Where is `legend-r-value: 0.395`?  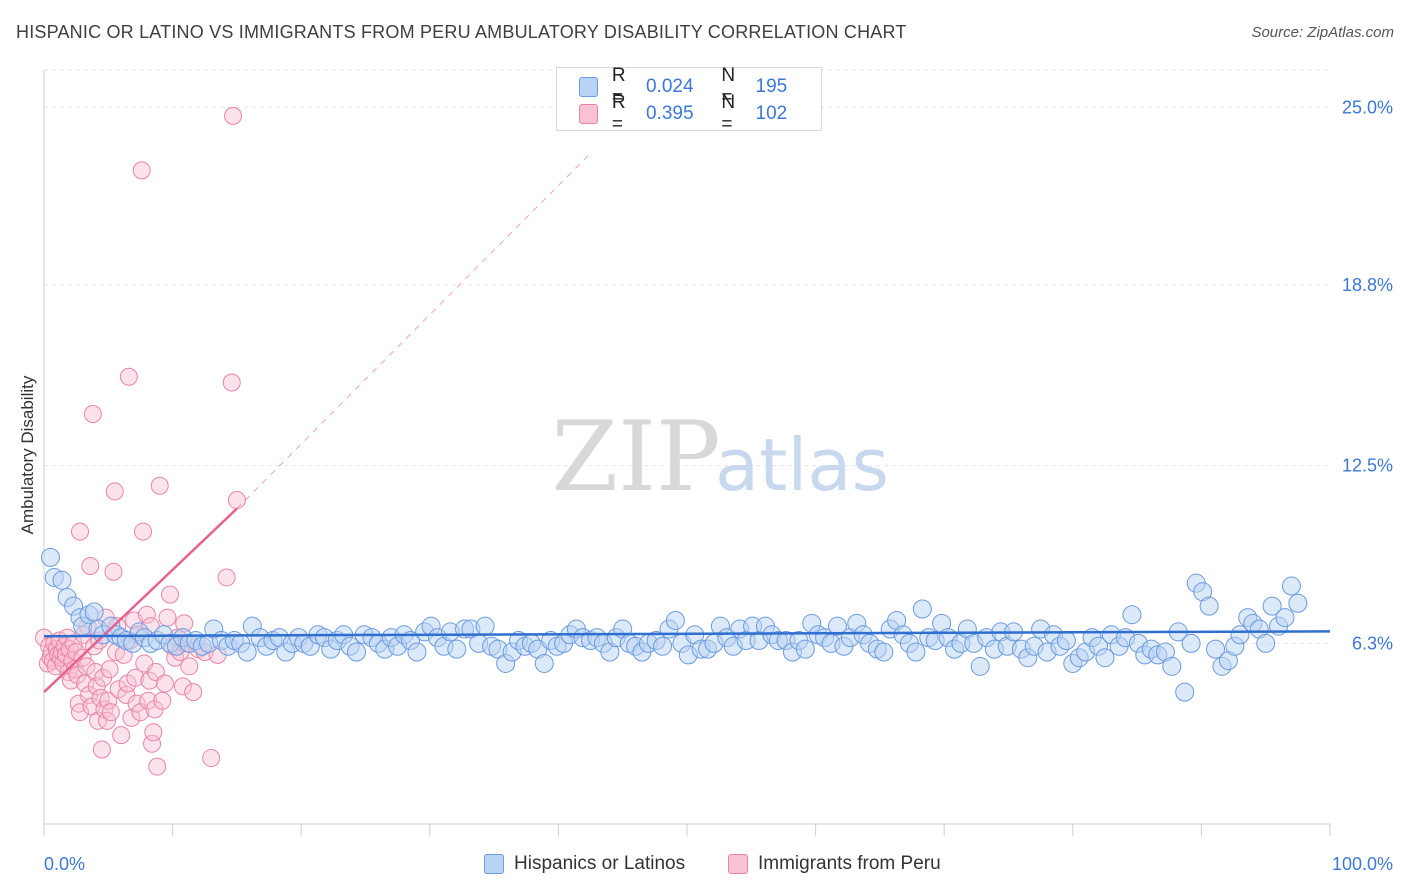
legend-r-value: 0.395 is located at coordinates (669, 113).